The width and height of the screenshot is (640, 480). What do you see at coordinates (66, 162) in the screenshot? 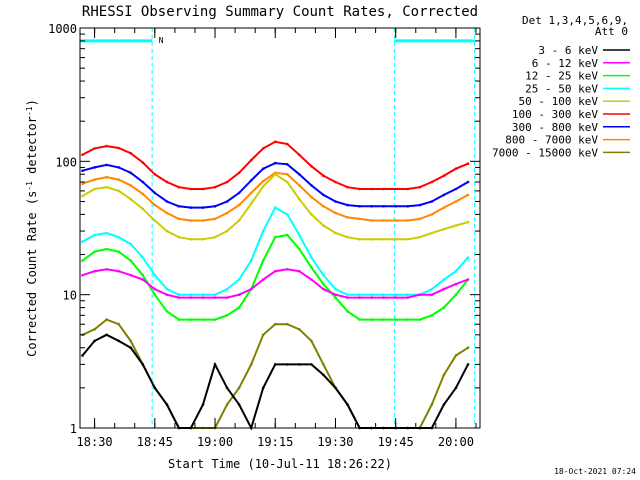
I see `y-tick-label: 100` at bounding box center [66, 162].